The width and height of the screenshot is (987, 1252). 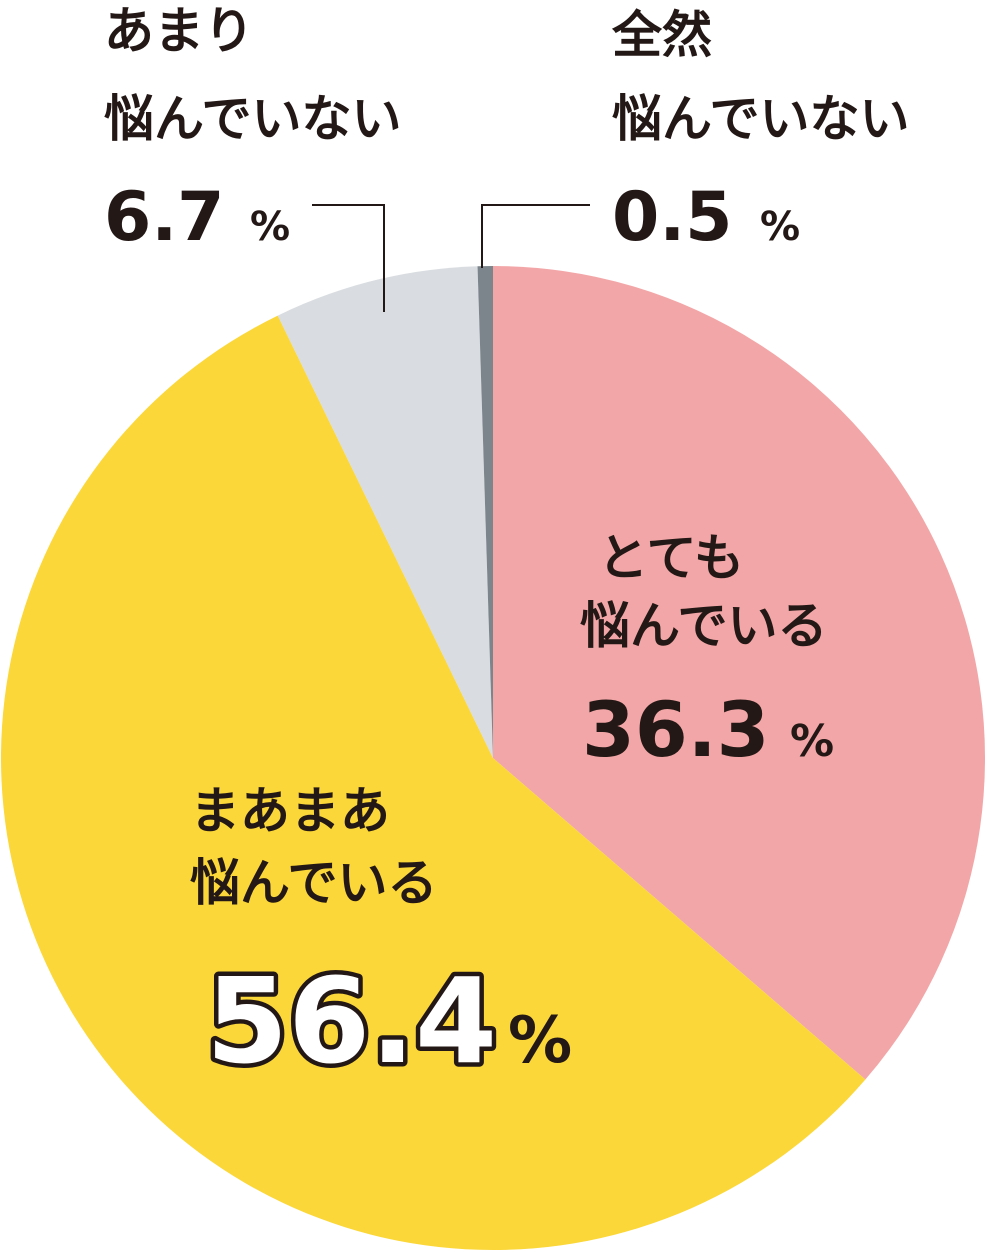 What do you see at coordinates (812, 741) in the screenshot?
I see `label-very-unit: %` at bounding box center [812, 741].